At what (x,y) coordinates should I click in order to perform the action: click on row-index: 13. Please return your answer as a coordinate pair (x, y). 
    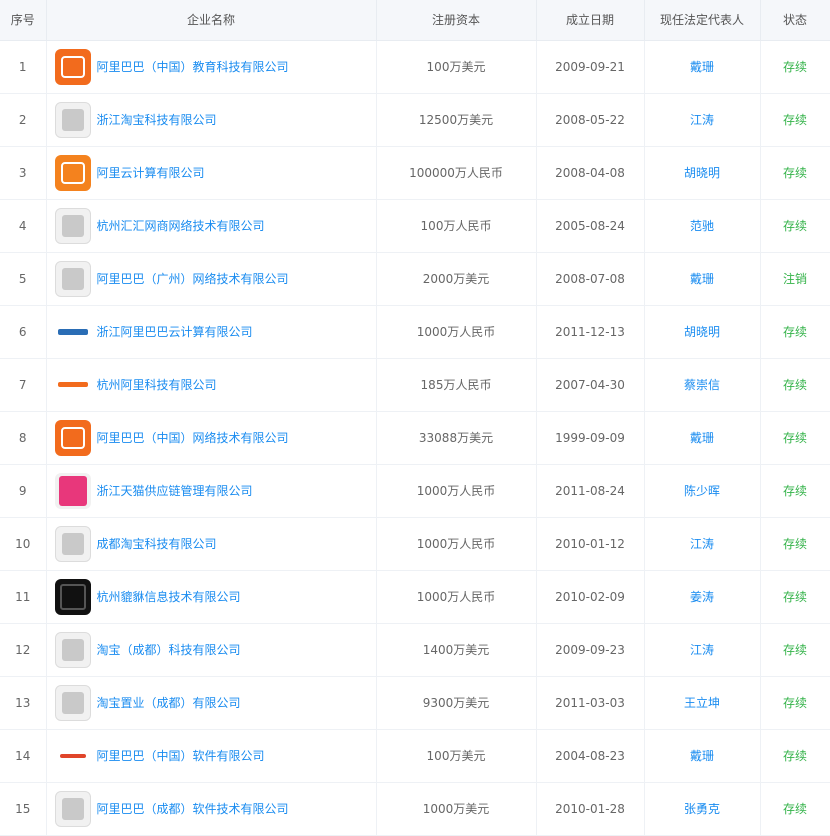
    Looking at the image, I should click on (23, 703).